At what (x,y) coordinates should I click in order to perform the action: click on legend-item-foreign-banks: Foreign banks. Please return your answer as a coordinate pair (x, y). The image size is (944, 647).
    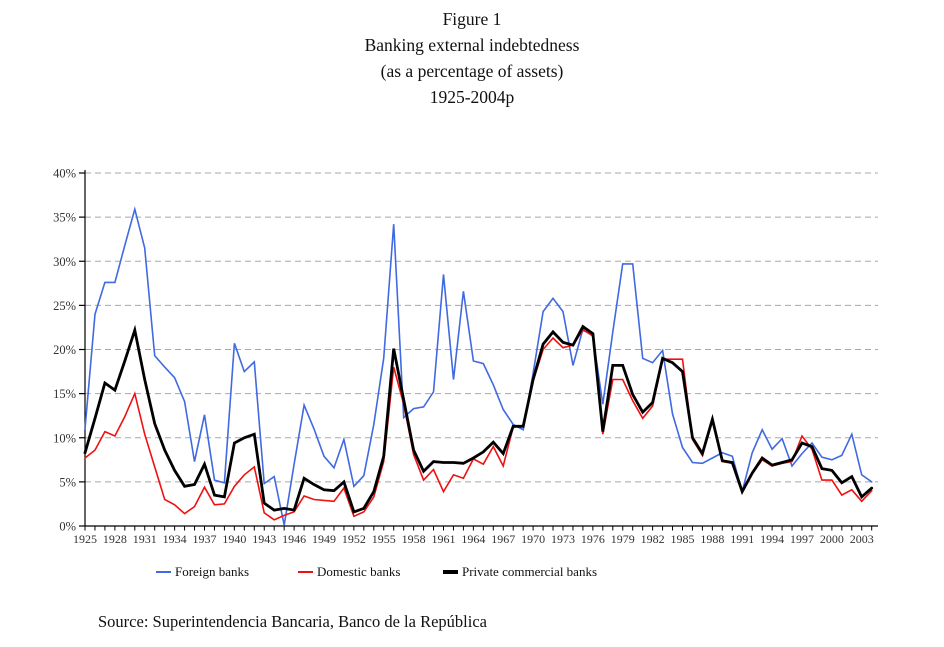
    Looking at the image, I should click on (202, 572).